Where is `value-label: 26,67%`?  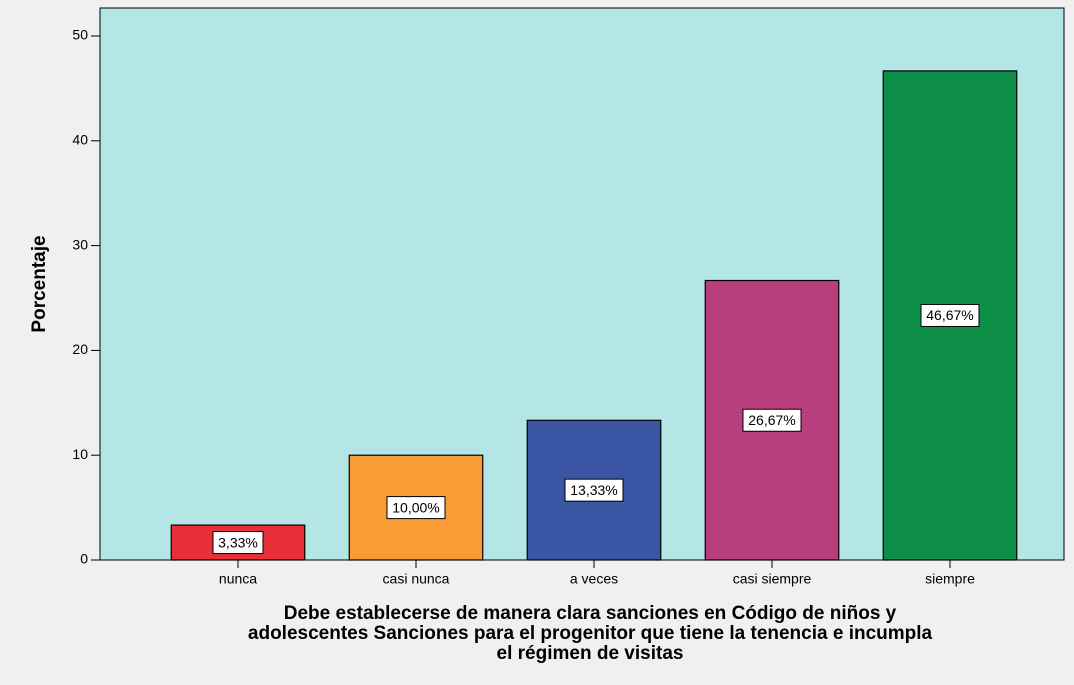
value-label: 26,67% is located at coordinates (771, 420).